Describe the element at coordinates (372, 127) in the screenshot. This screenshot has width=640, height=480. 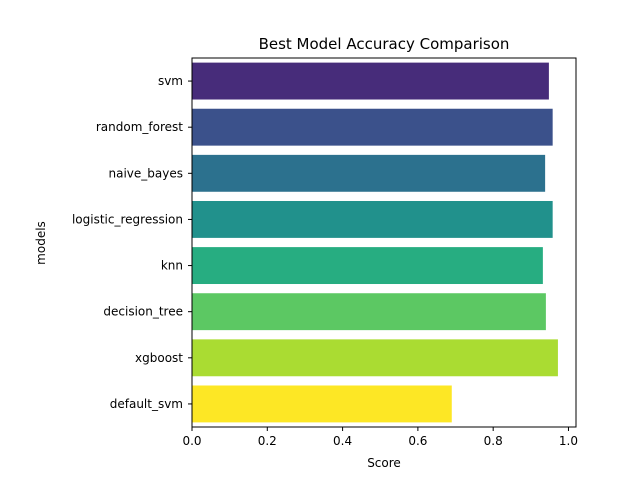
I see `bar-random-forest` at that location.